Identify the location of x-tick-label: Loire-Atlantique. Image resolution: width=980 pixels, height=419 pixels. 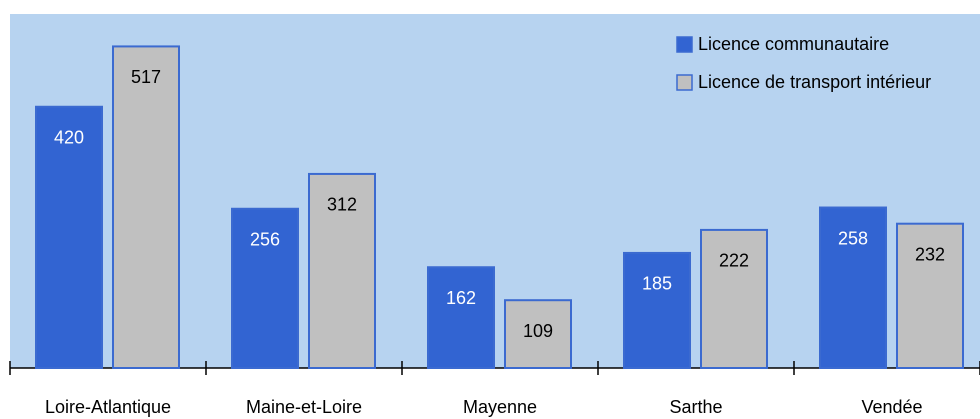
(108, 407).